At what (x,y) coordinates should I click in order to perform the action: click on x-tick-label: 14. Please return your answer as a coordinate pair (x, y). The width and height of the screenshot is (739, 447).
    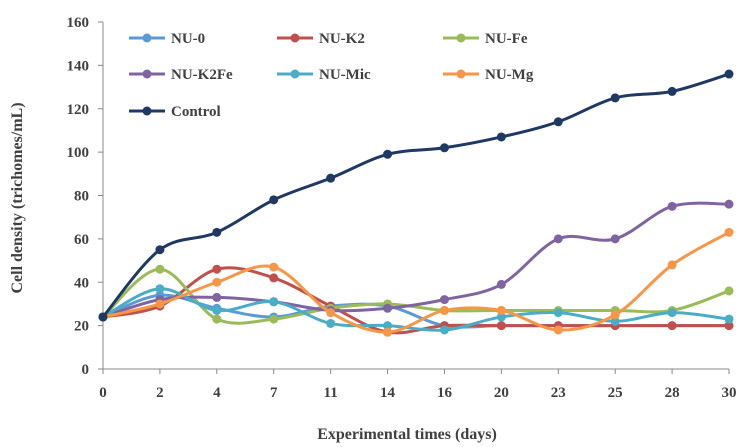
    Looking at the image, I should click on (388, 393).